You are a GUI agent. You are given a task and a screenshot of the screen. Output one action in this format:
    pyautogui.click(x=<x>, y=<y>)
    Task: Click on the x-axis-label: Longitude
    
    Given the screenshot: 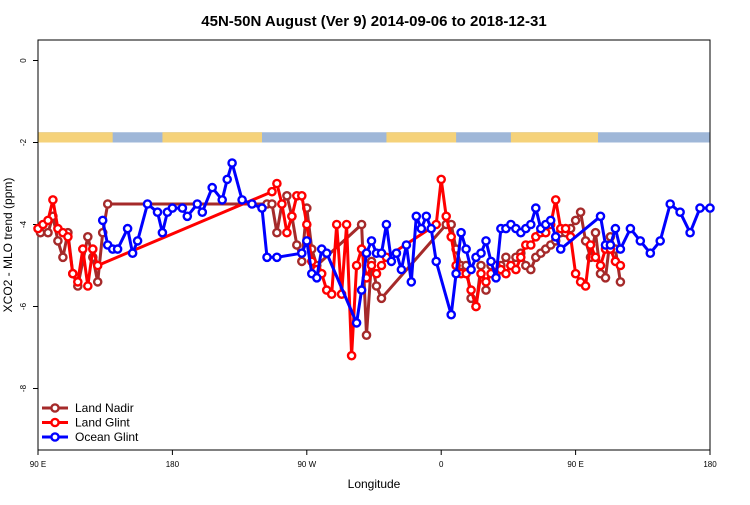 What is the action you would take?
    pyautogui.click(x=374, y=484)
    